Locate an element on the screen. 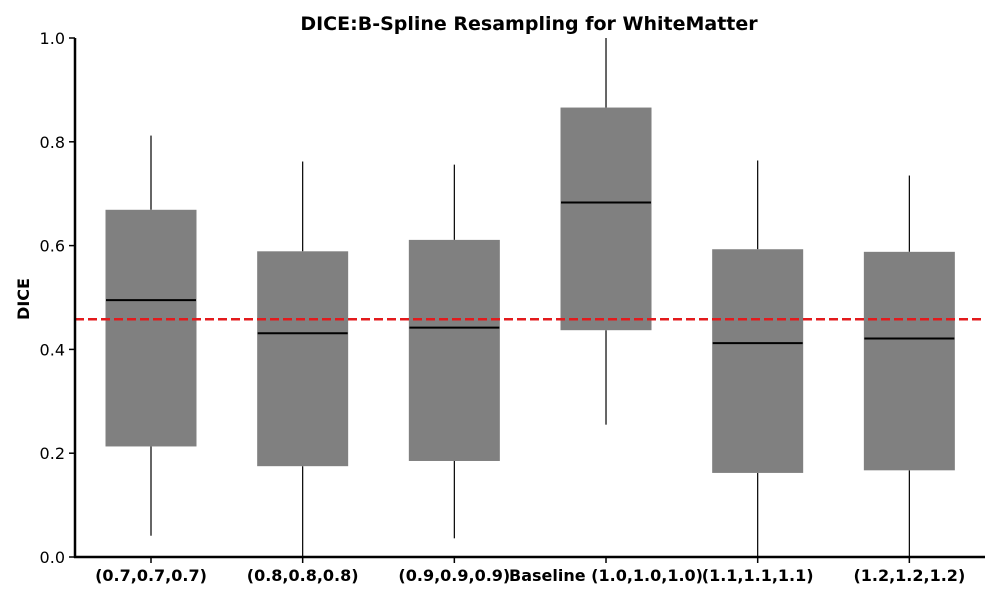 The width and height of the screenshot is (1000, 600). x-tick-label: (1.1,1.1,1.1) is located at coordinates (758, 575).